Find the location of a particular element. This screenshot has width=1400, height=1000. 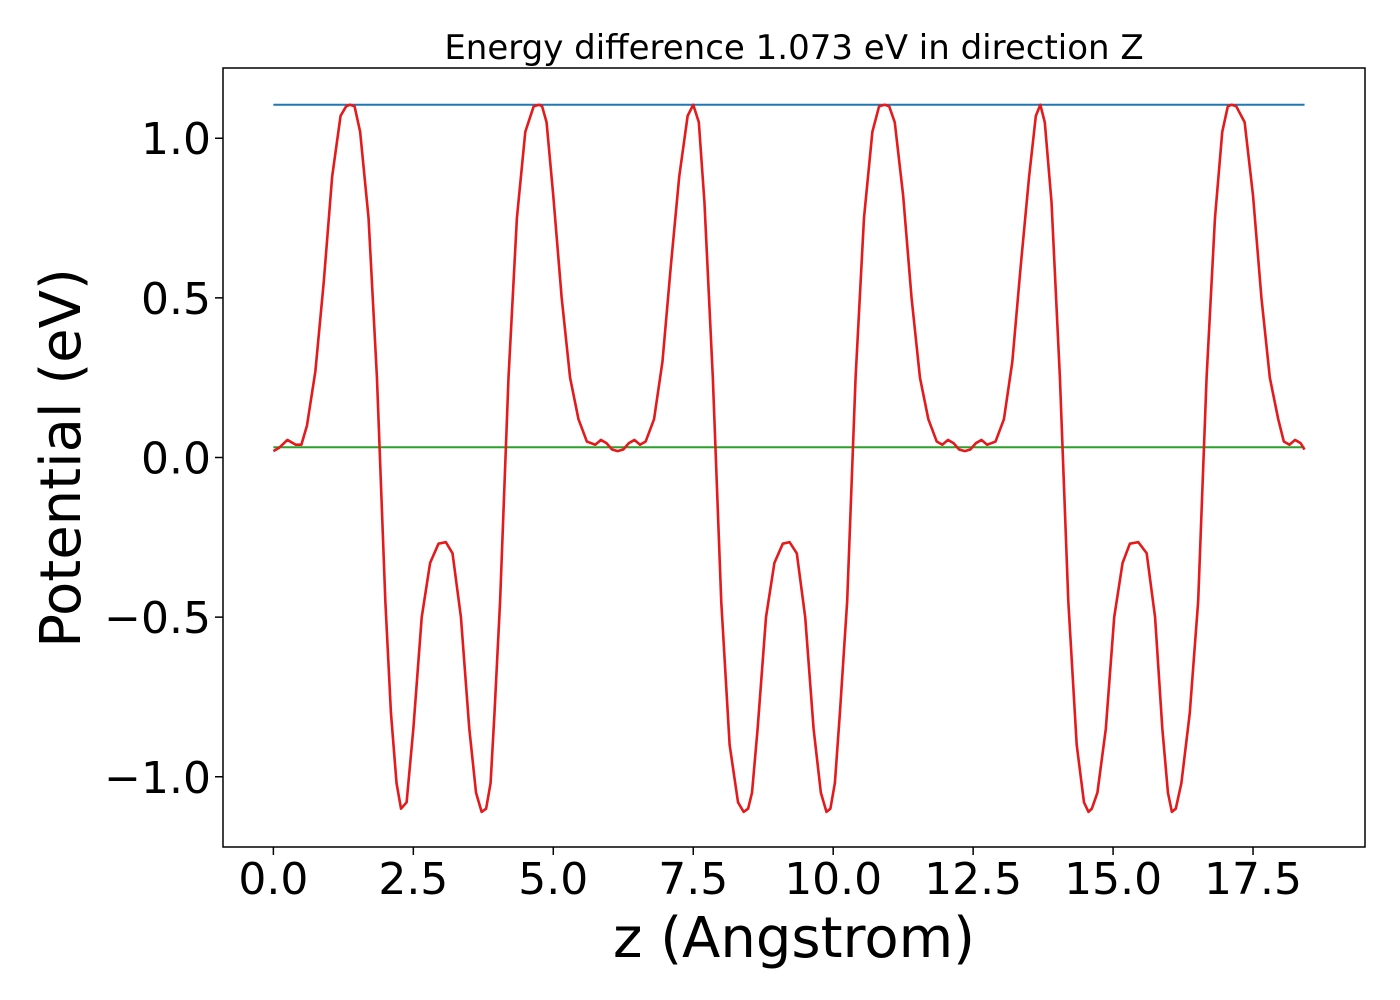

y-axis-label: Potential (eV) is located at coordinates (61, 458).